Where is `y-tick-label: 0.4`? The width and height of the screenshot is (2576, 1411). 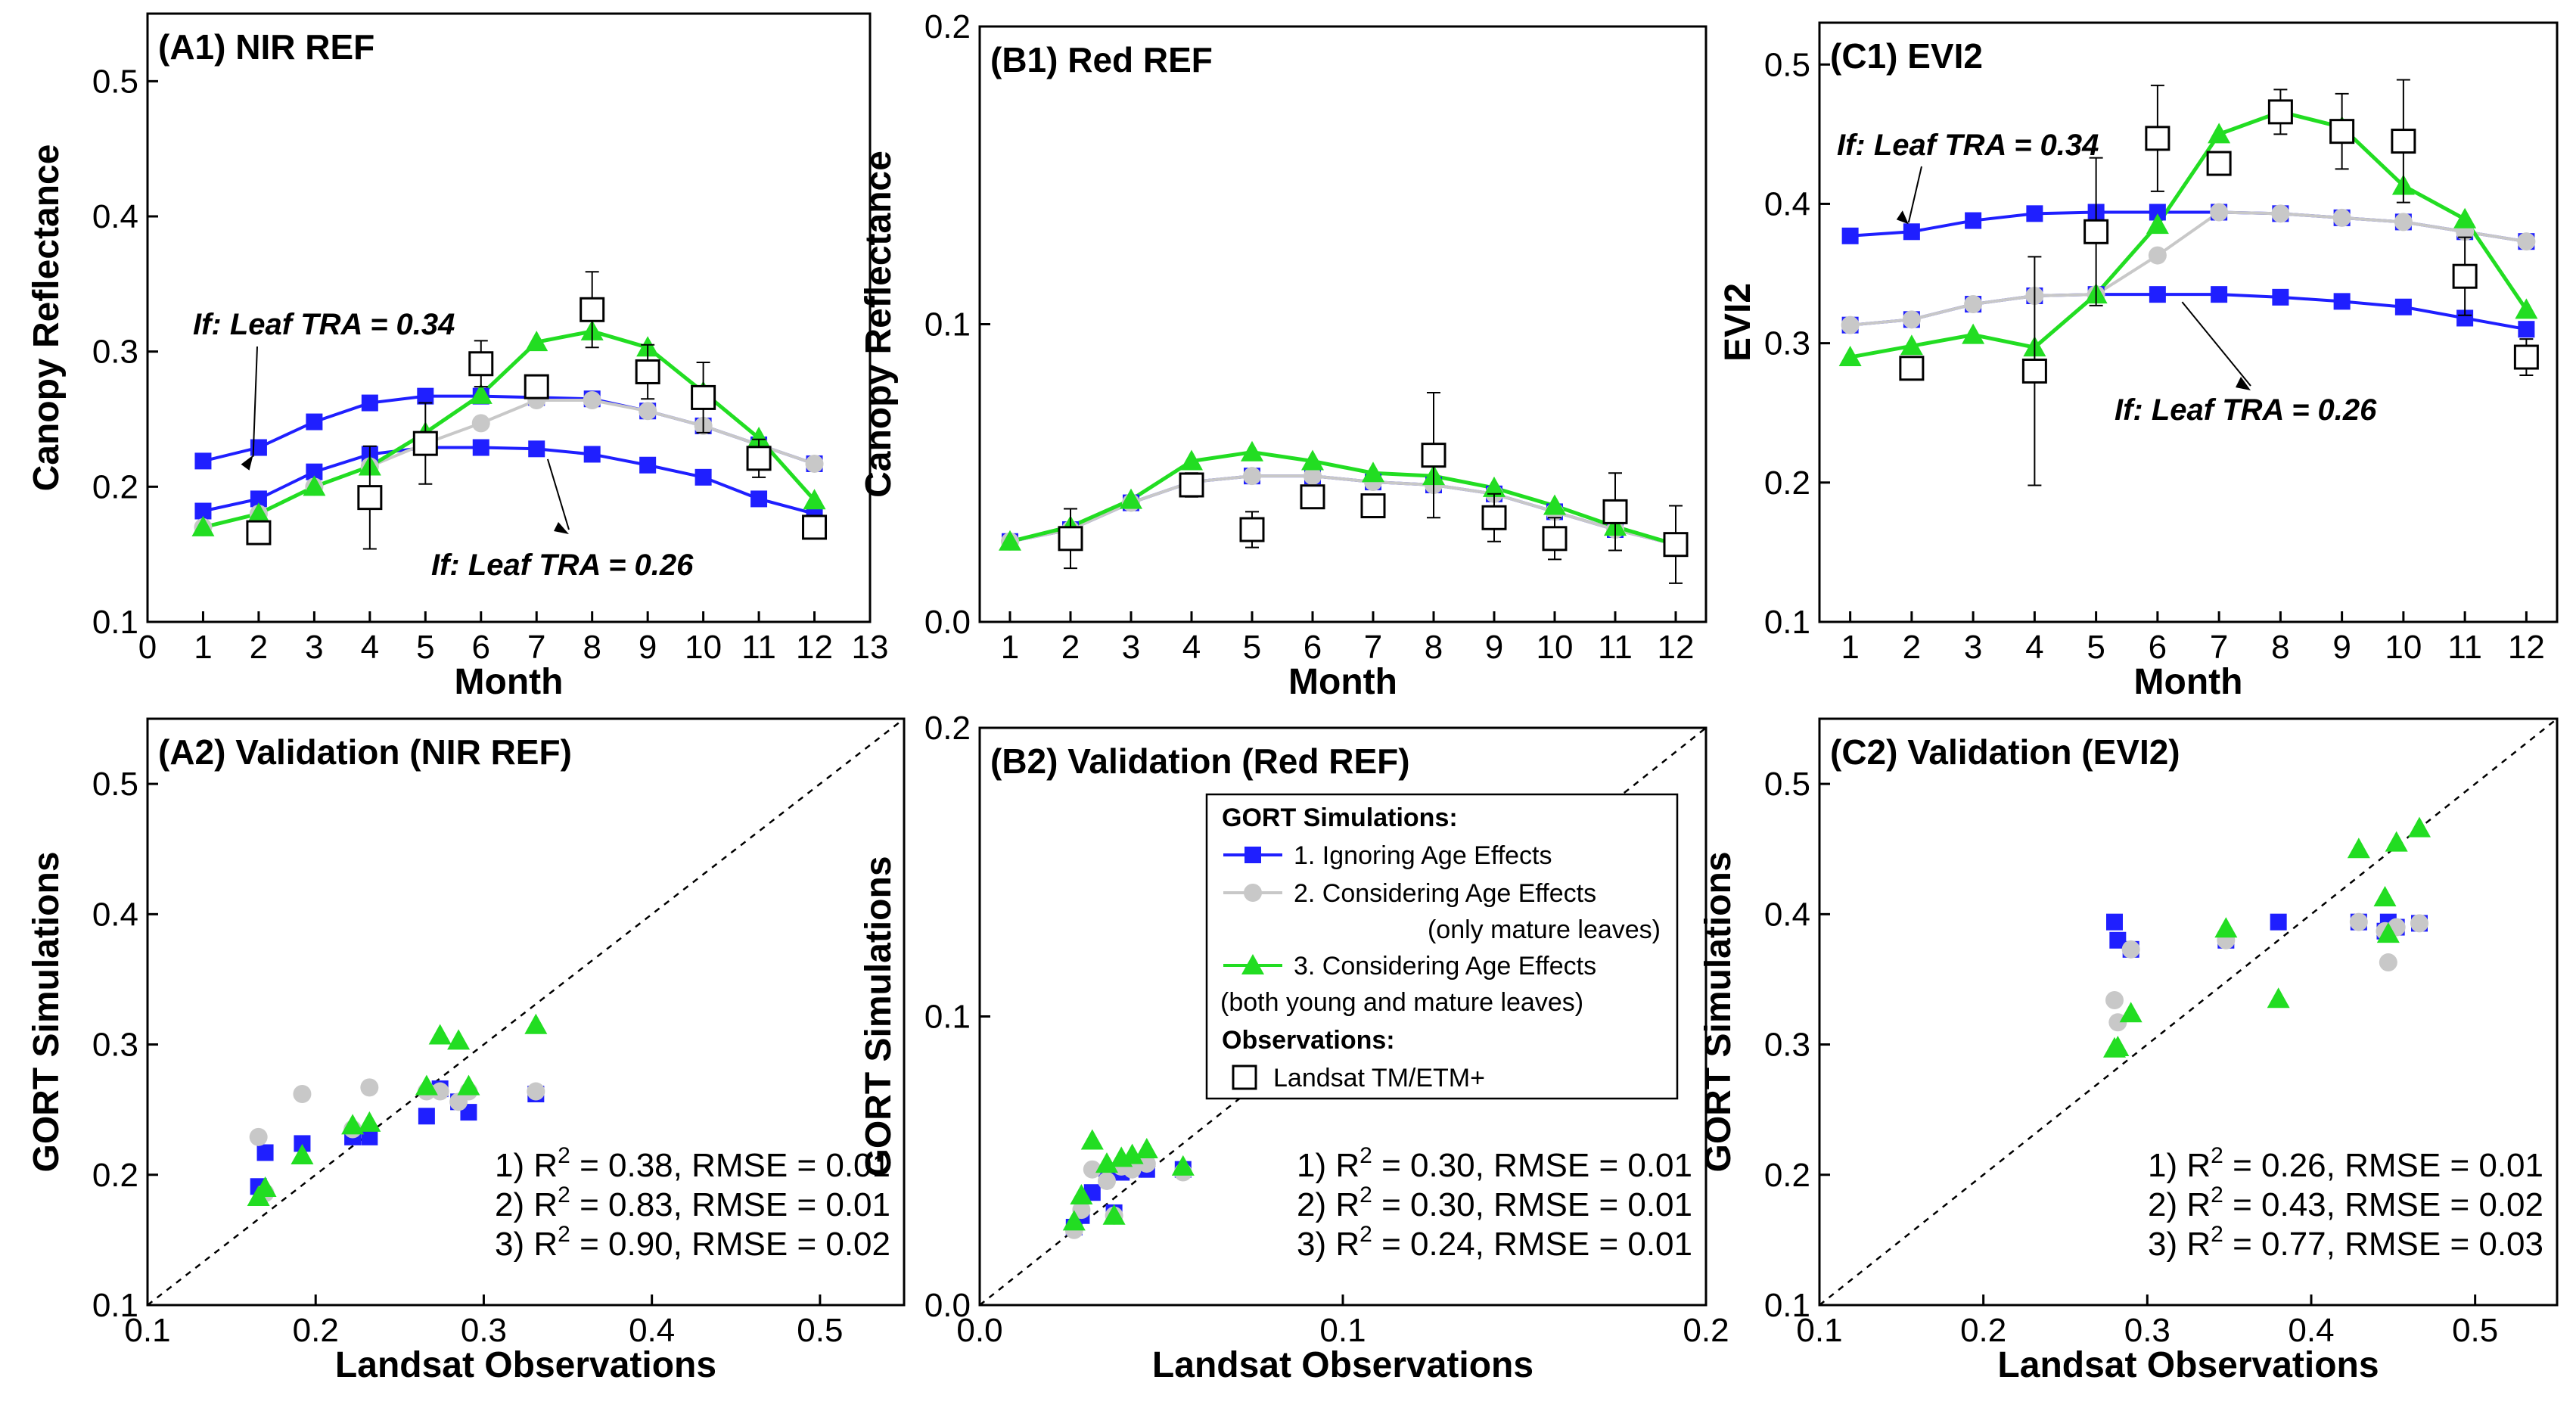
y-tick-label: 0.4 is located at coordinates (115, 915).